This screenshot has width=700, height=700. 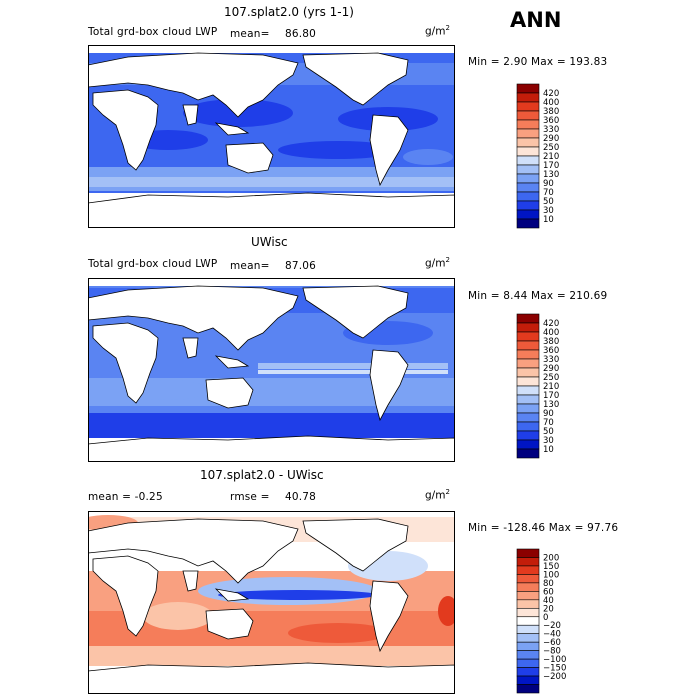 What do you see at coordinates (554, 677) in the screenshot?
I see `colorbar-tick-label: −200` at bounding box center [554, 677].